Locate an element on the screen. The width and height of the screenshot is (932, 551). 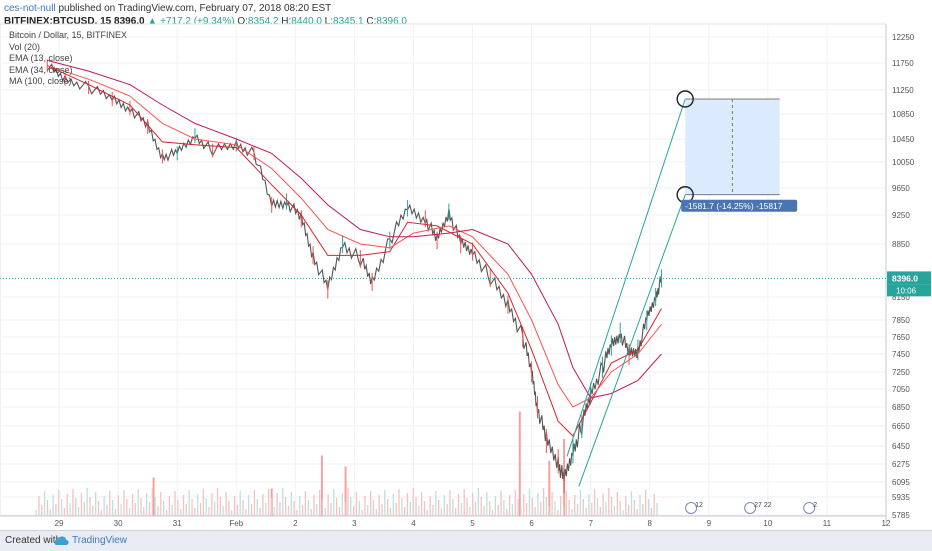
high-label: H: is located at coordinates (286, 21).